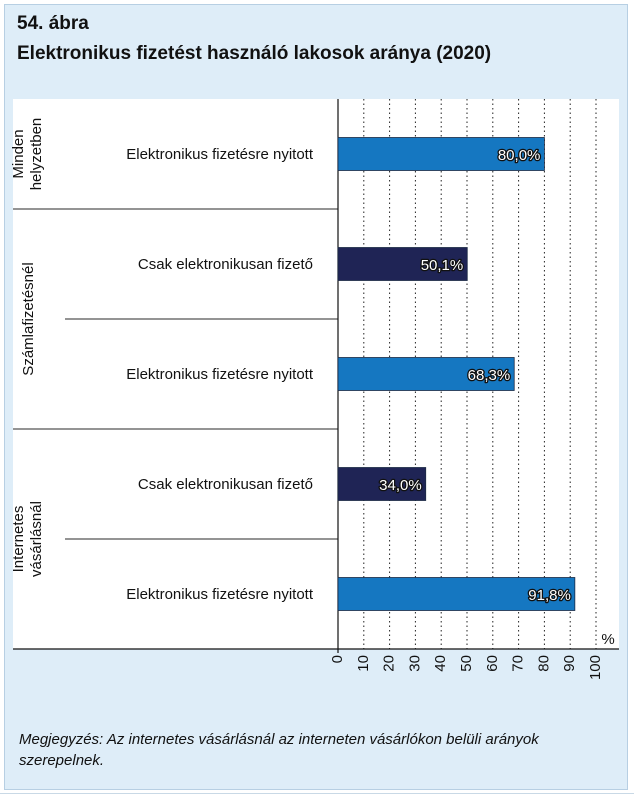 The image size is (634, 799). Describe the element at coordinates (36, 154) in the screenshot. I see `group-label: helyzetben` at that location.